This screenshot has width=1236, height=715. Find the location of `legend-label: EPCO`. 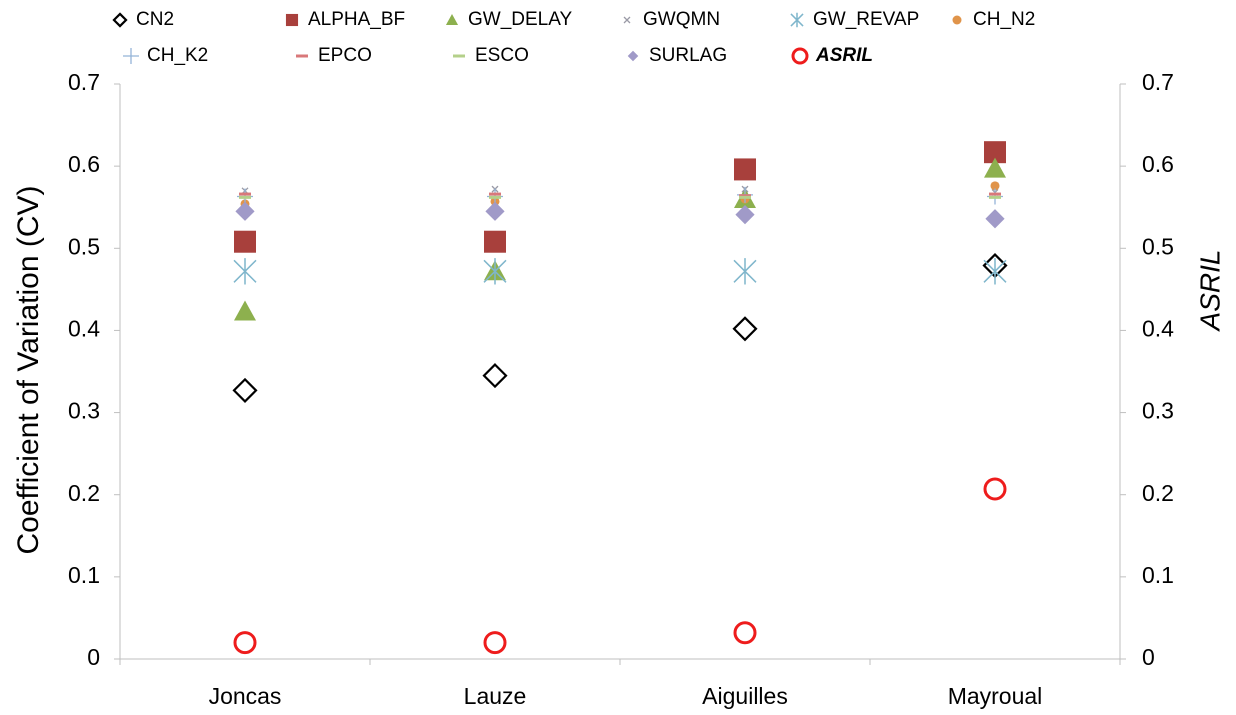

legend-label: EPCO is located at coordinates (345, 55).